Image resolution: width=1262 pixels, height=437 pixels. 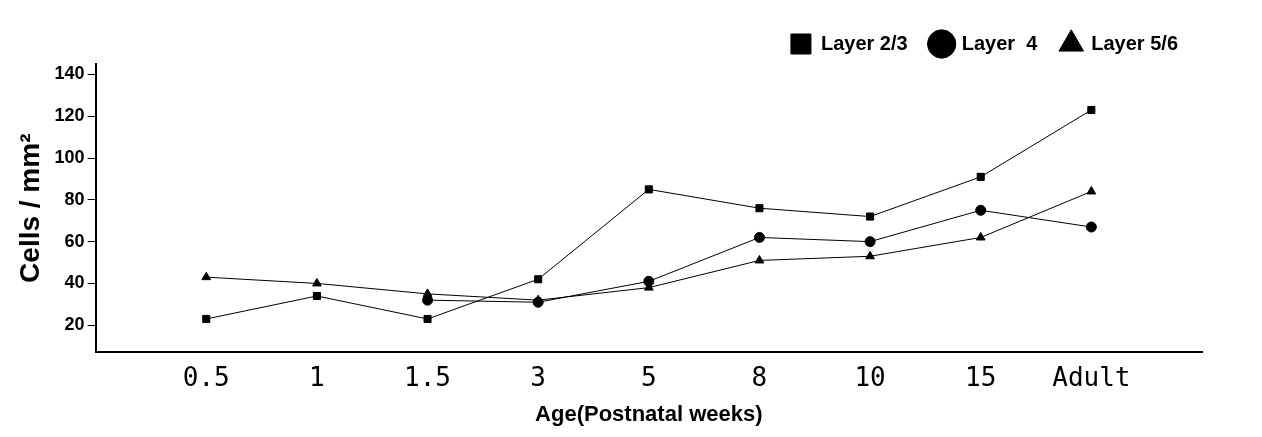 I want to click on x-tick-label: 15, so click(x=981, y=376).